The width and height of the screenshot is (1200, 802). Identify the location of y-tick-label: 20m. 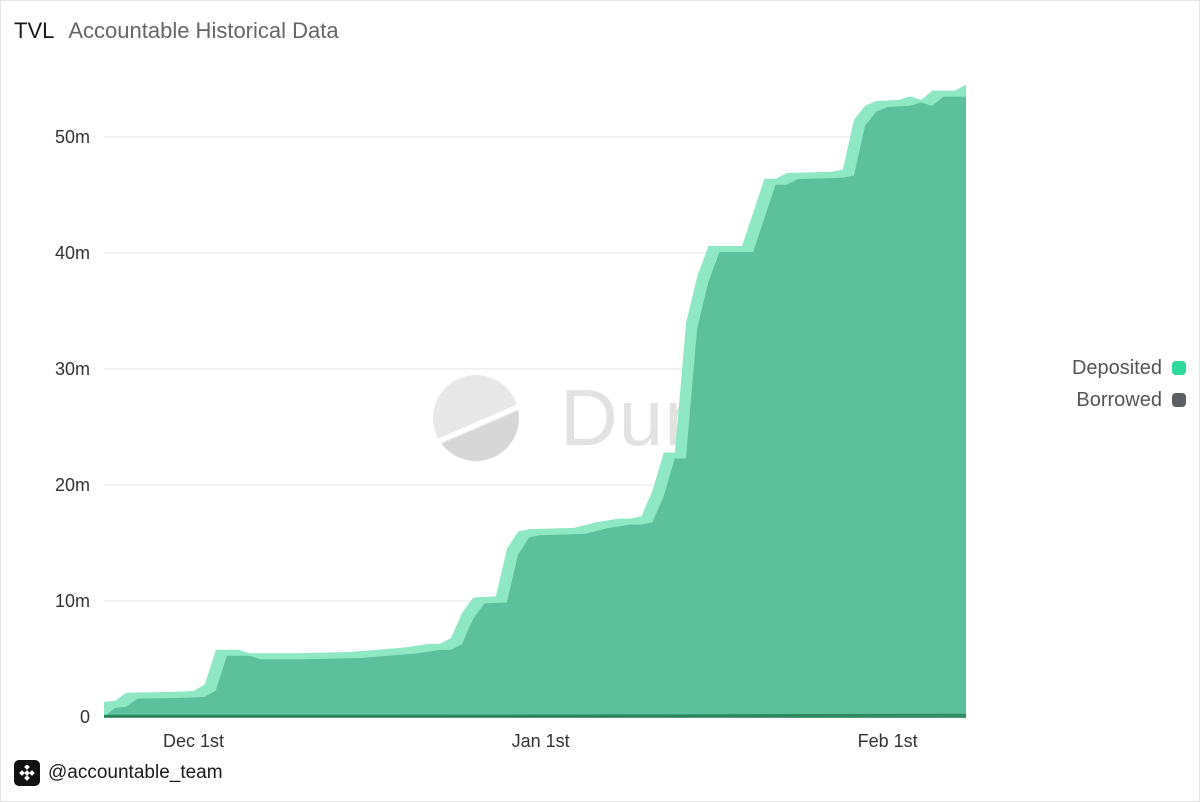
(72, 485).